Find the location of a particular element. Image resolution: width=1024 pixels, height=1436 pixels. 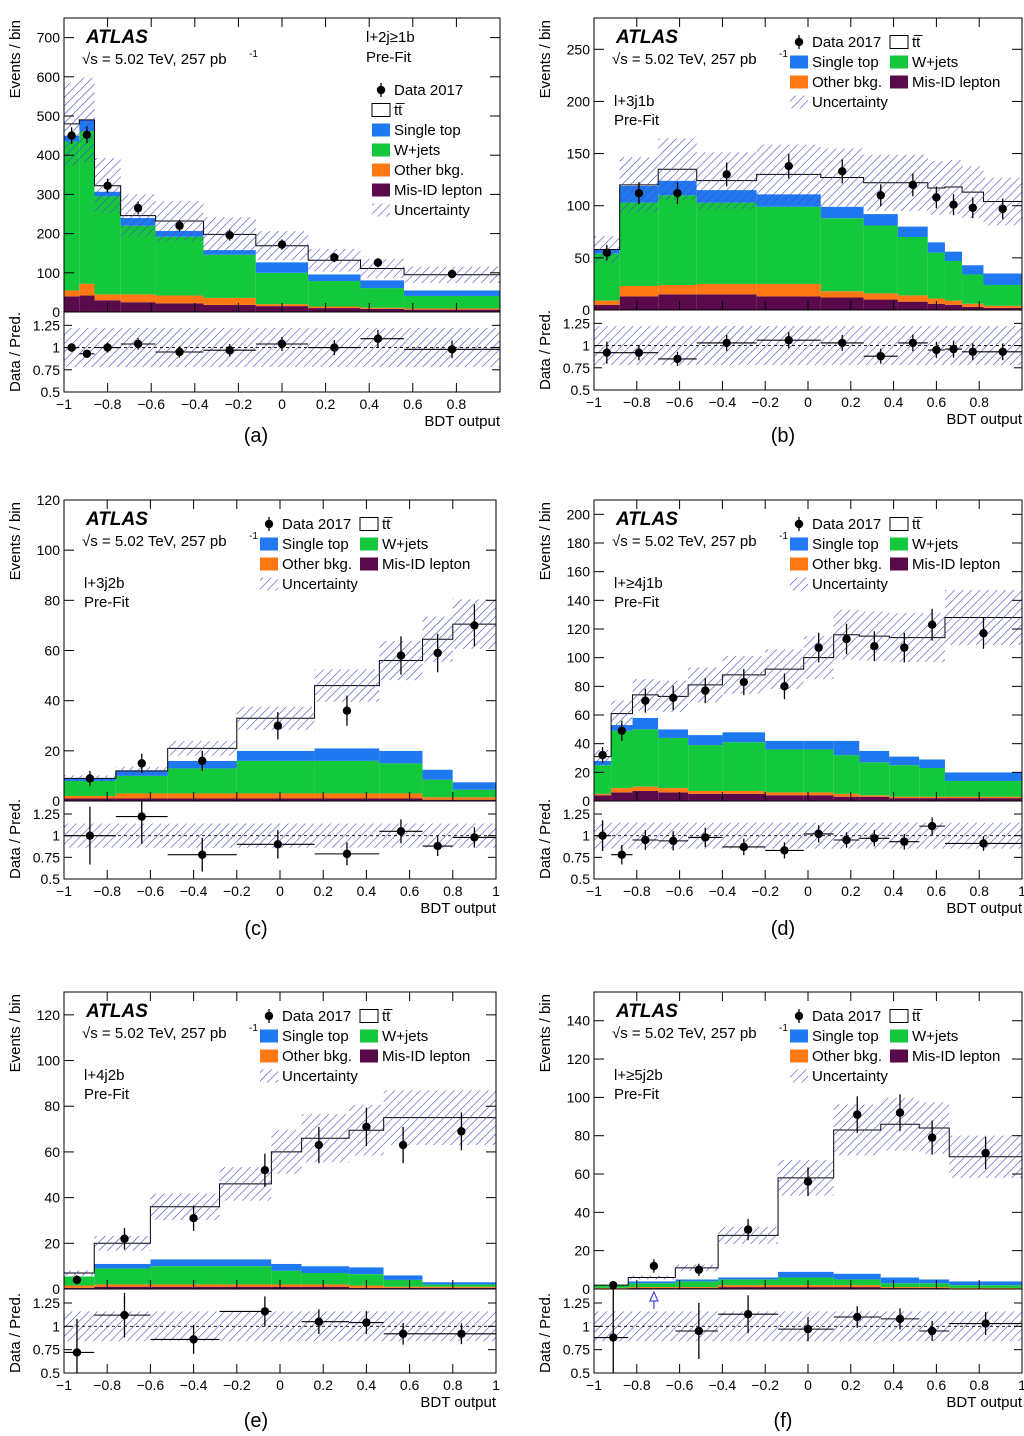

ratio-y-tick-label: 1 is located at coordinates (56, 1326).